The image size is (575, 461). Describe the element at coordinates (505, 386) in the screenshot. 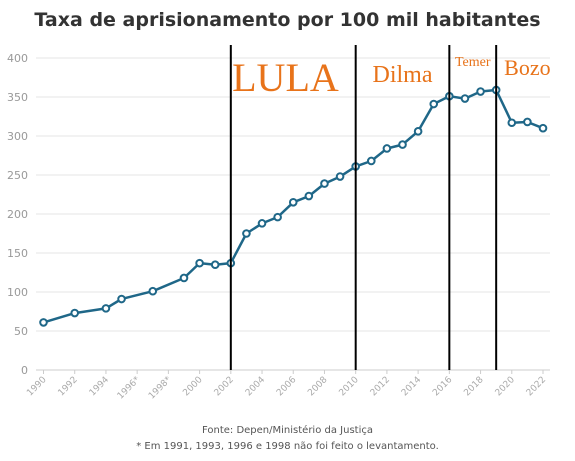

I see `x-tick-label: 2020` at that location.